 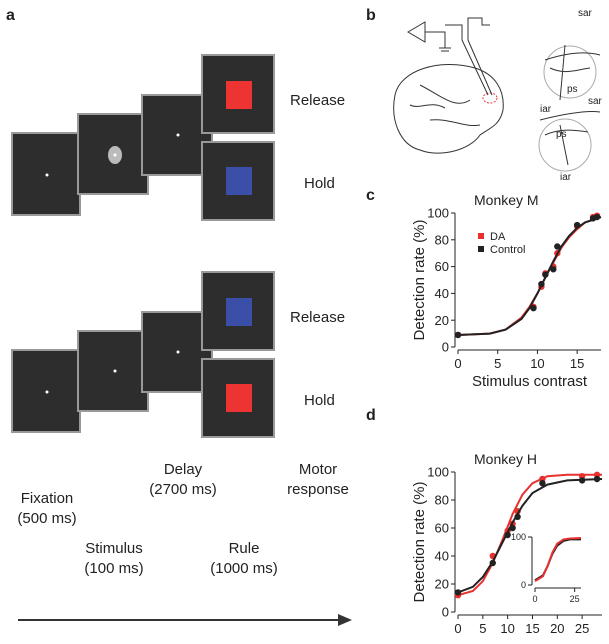 I want to click on inset-sulci, so click(x=572, y=72).